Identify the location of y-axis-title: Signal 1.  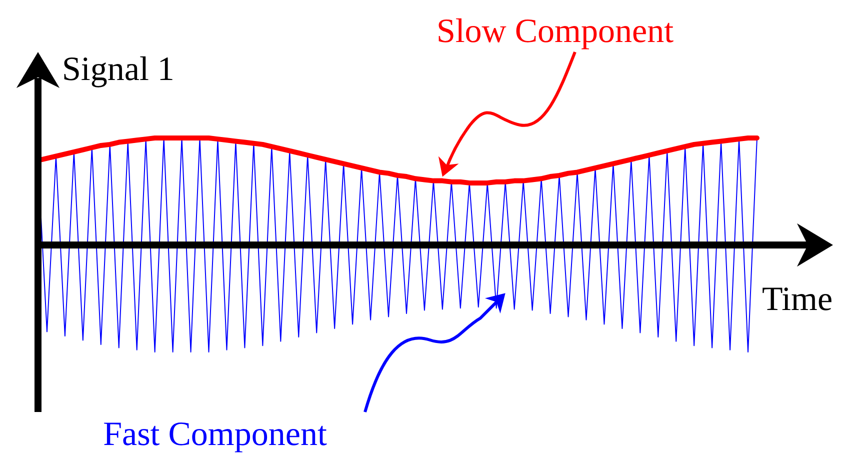
(118, 69).